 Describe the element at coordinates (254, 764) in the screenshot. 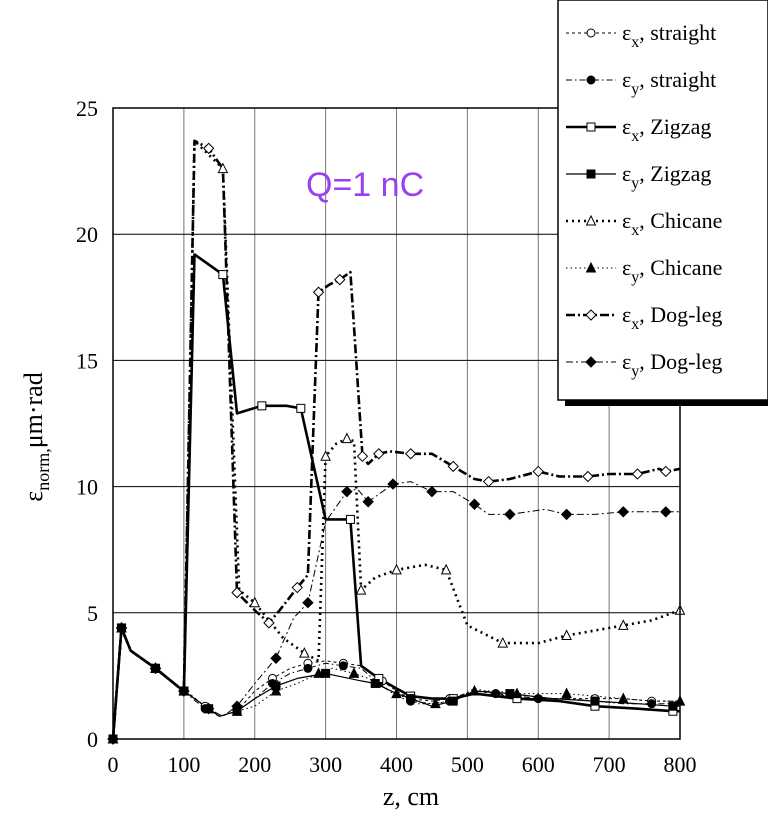

I see `x-tick-label: 200` at that location.